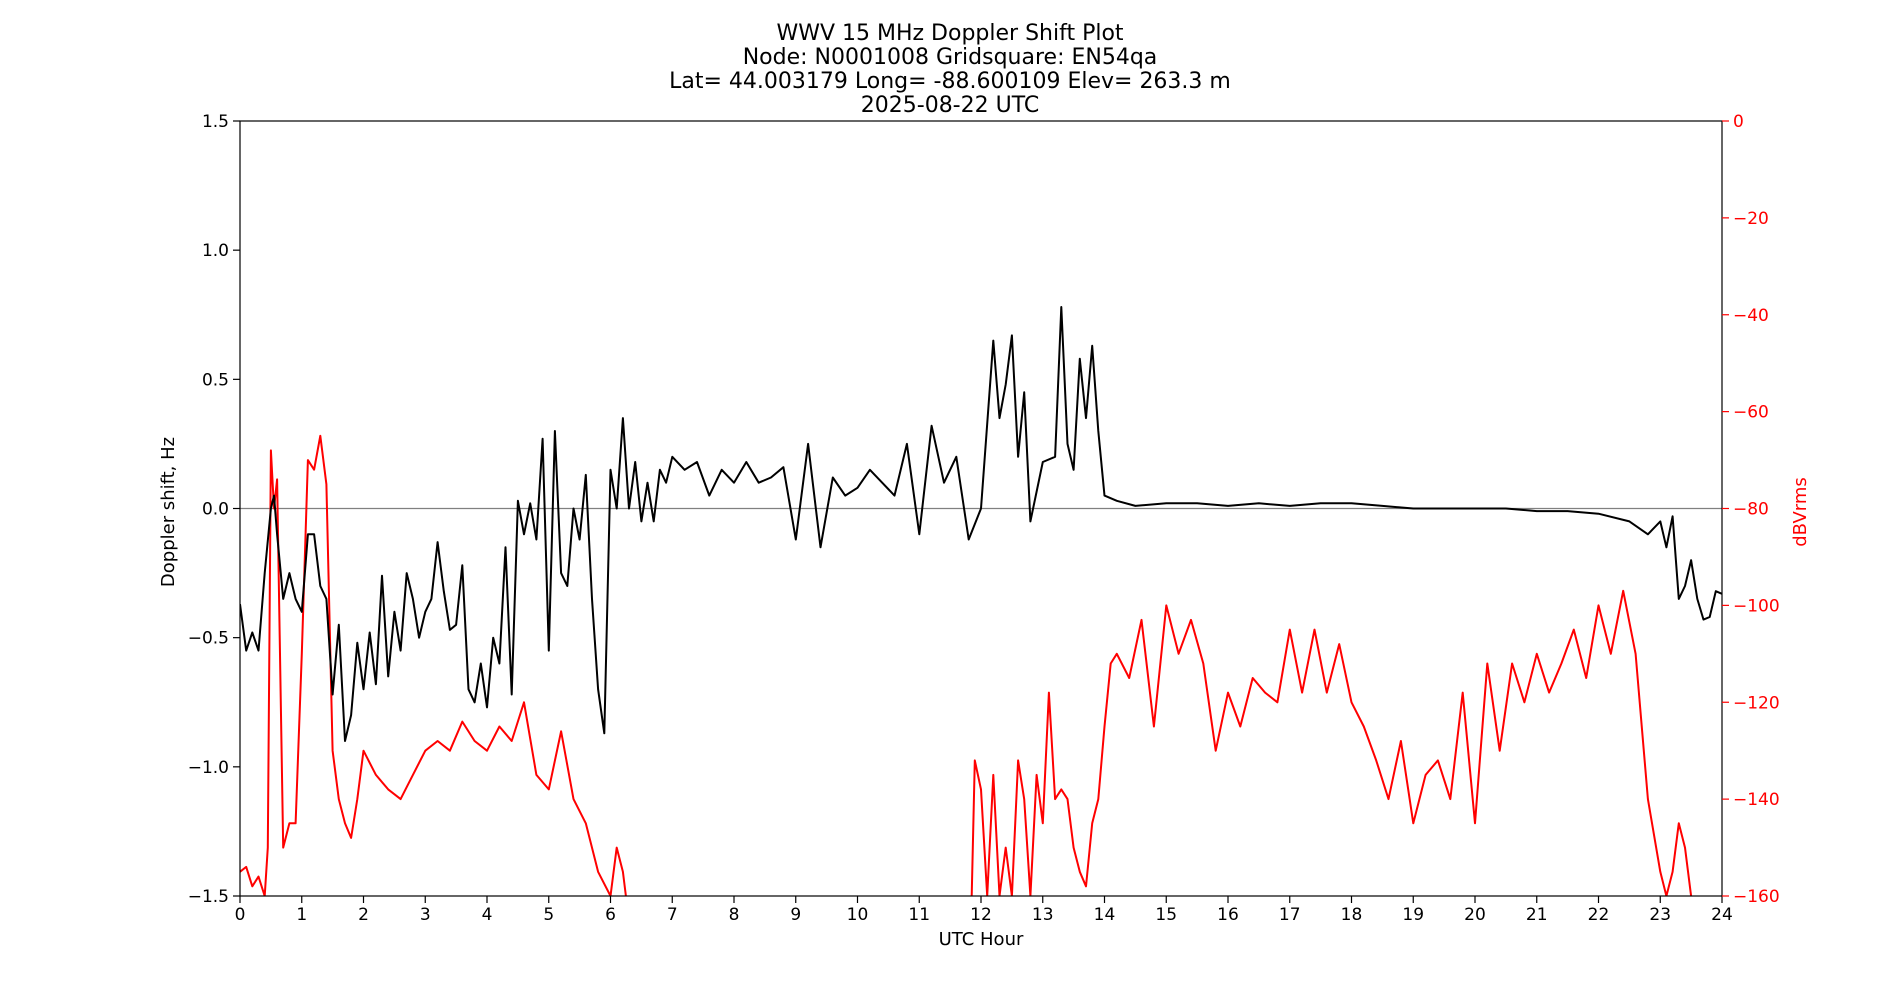 Image resolution: width=1900 pixels, height=1000 pixels. Describe the element at coordinates (215, 380) in the screenshot. I see `y-left-tick-label: 0.5` at that location.